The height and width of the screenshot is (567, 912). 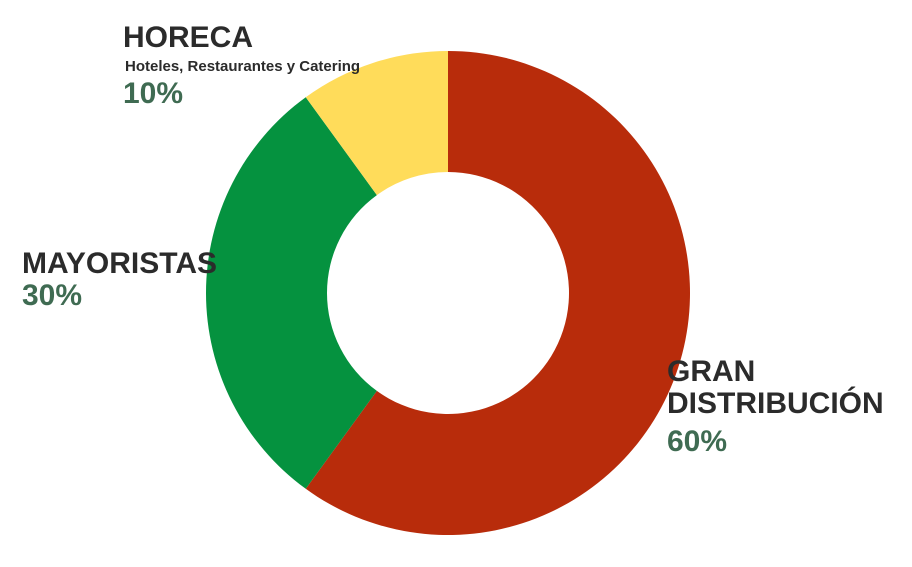 What do you see at coordinates (52, 295) in the screenshot?
I see `percent-label: 30%` at bounding box center [52, 295].